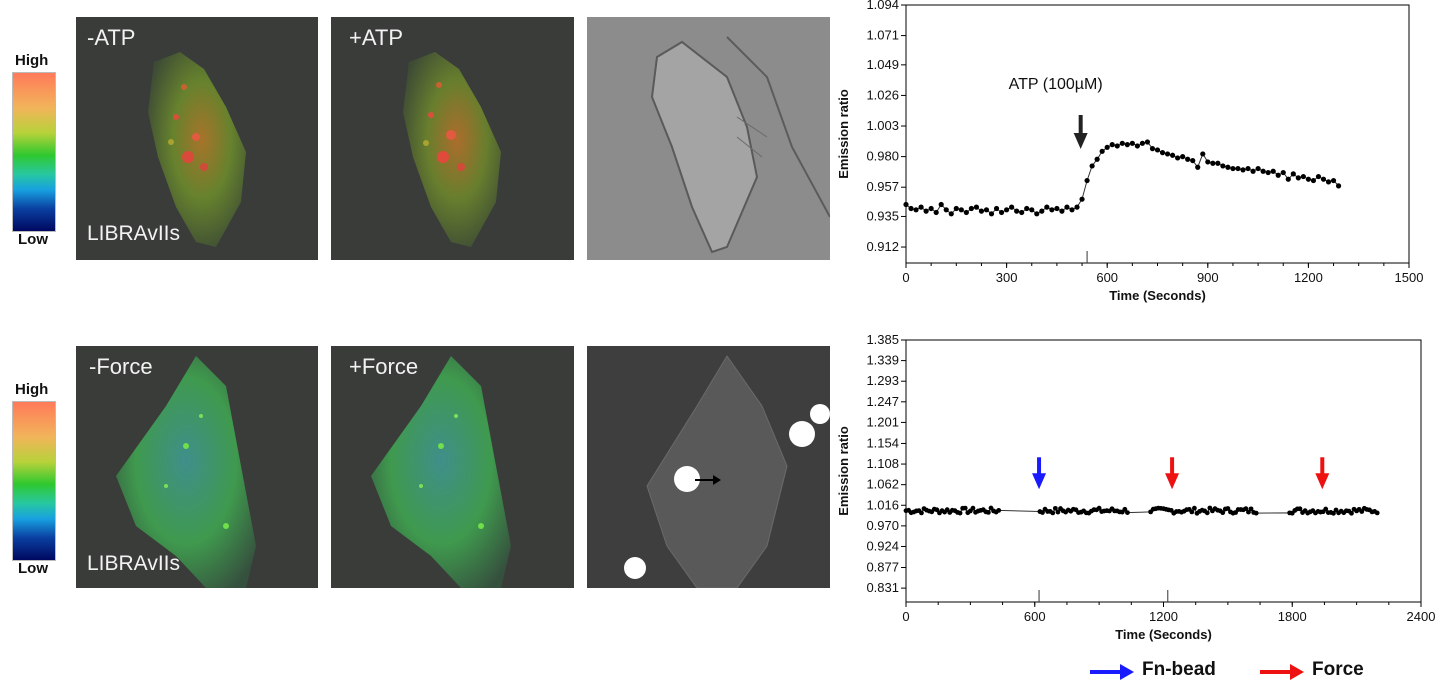  I want to click on cell-image-plus-atp: +ATP, so click(452, 138).